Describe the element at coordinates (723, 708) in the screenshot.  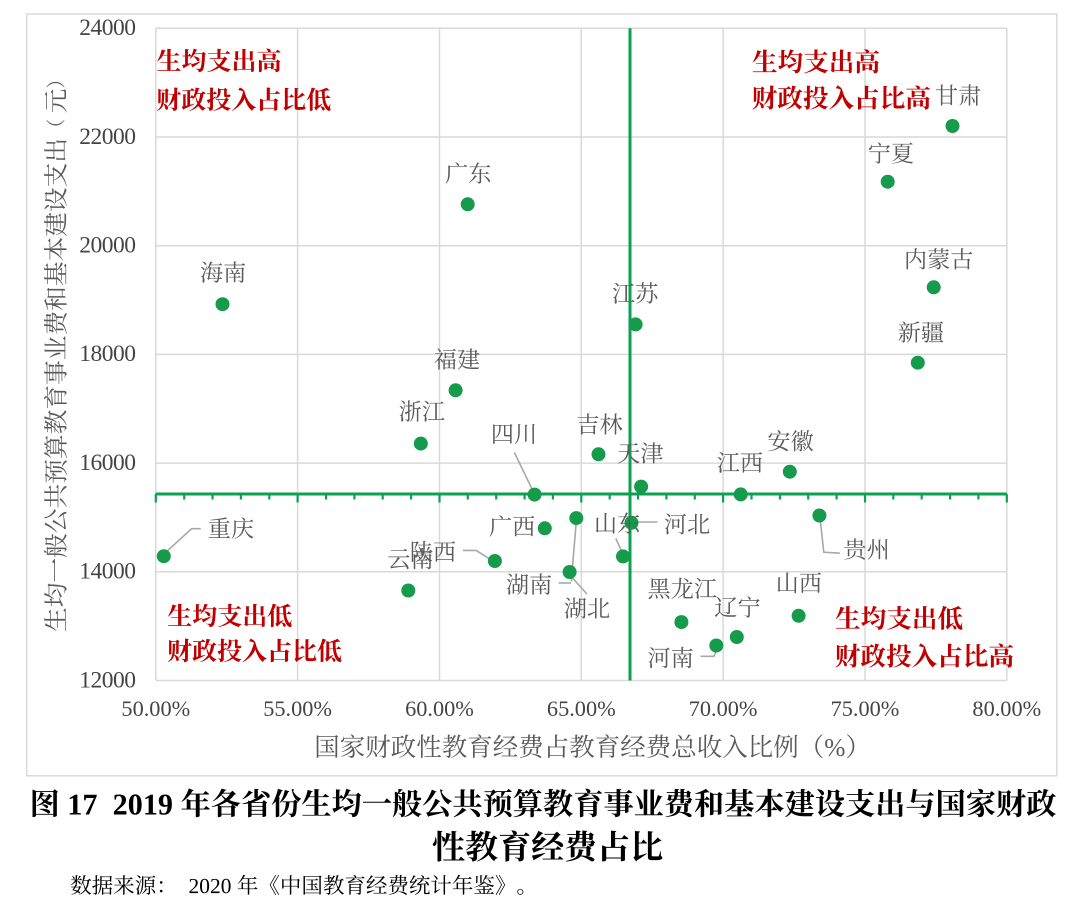
I see `svg-text: 70.00%` at that location.